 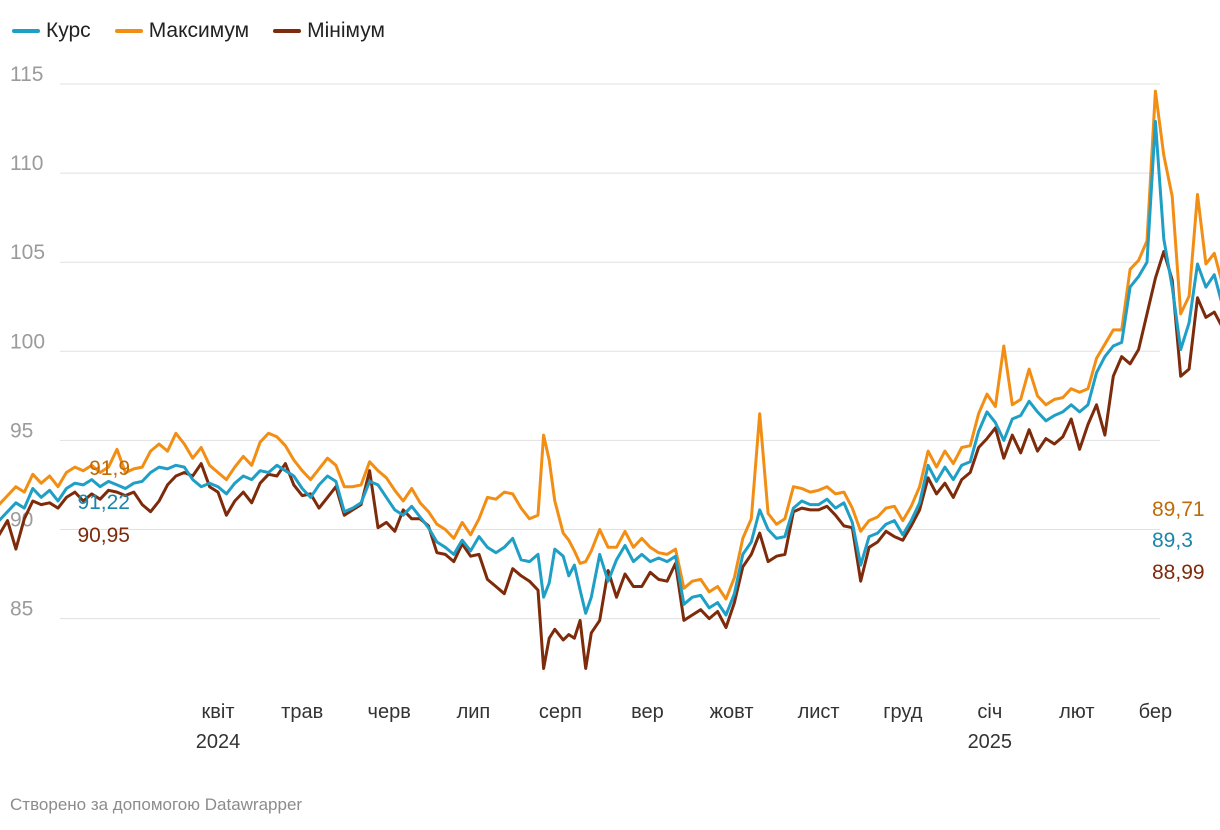 What do you see at coordinates (1178, 572) in the screenshot?
I see `series-end-label: 88,99` at bounding box center [1178, 572].